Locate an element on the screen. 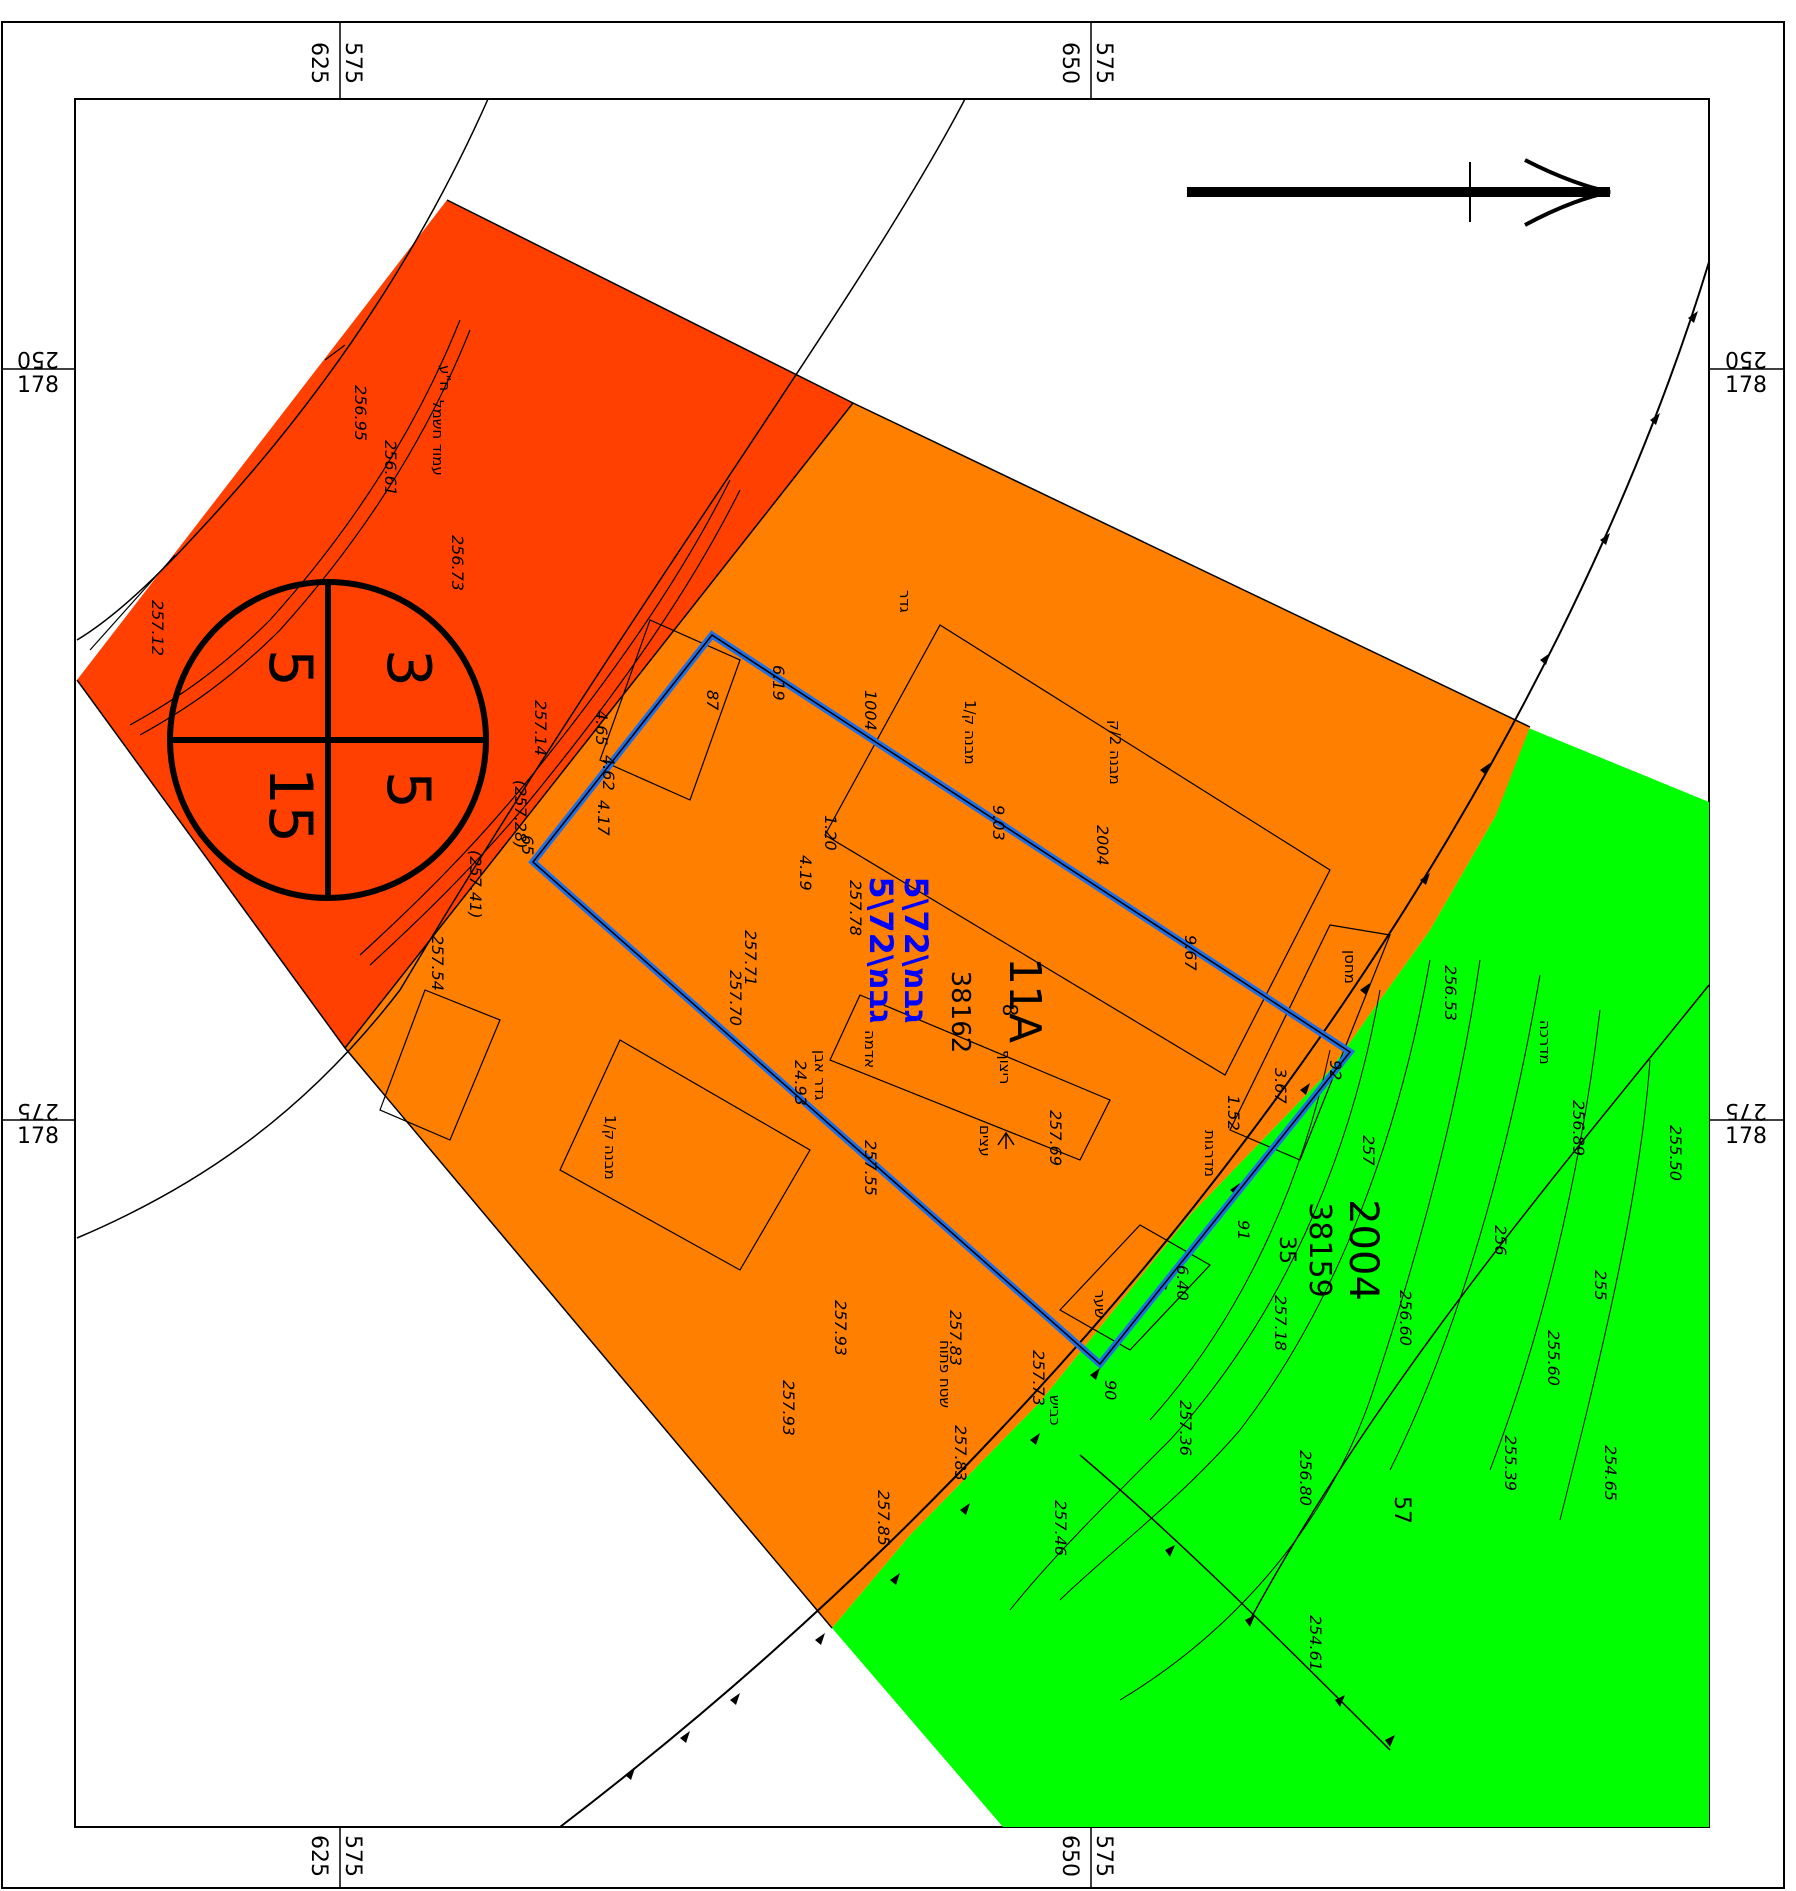 The image size is (1796, 1891). parcel-sub-east-2: 57 is located at coordinates (1401, 1510).